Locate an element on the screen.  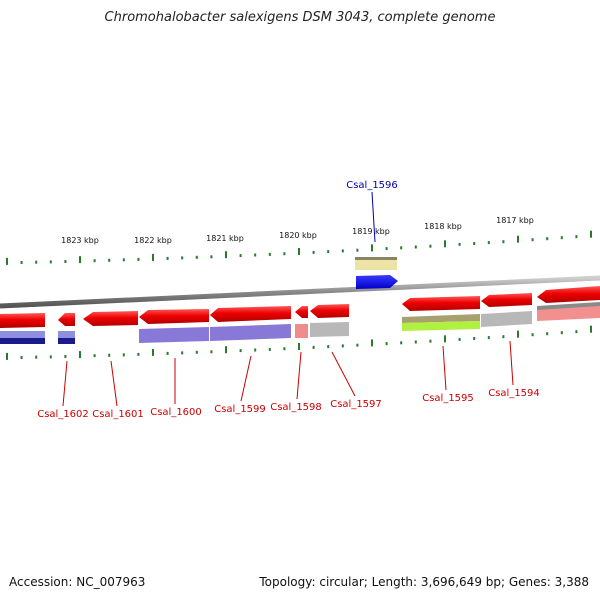
gene-arrow-csal-1602b is located at coordinates (66, 319).